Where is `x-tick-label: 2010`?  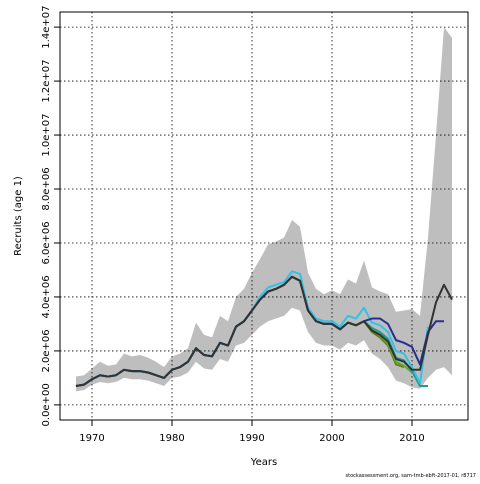 x-tick-label: 2010 is located at coordinates (411, 438).